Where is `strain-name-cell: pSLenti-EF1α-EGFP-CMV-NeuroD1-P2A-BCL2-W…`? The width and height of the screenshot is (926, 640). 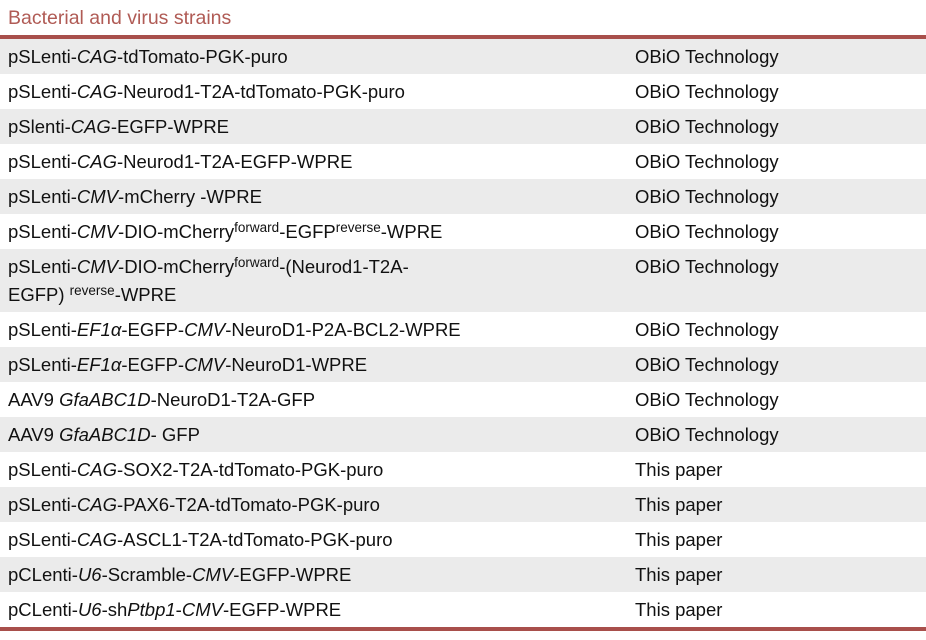
strain-name-cell: pSLenti-EF1α-EGFP-CMV-NeuroD1-P2A-BCL2-W… is located at coordinates (313, 329).